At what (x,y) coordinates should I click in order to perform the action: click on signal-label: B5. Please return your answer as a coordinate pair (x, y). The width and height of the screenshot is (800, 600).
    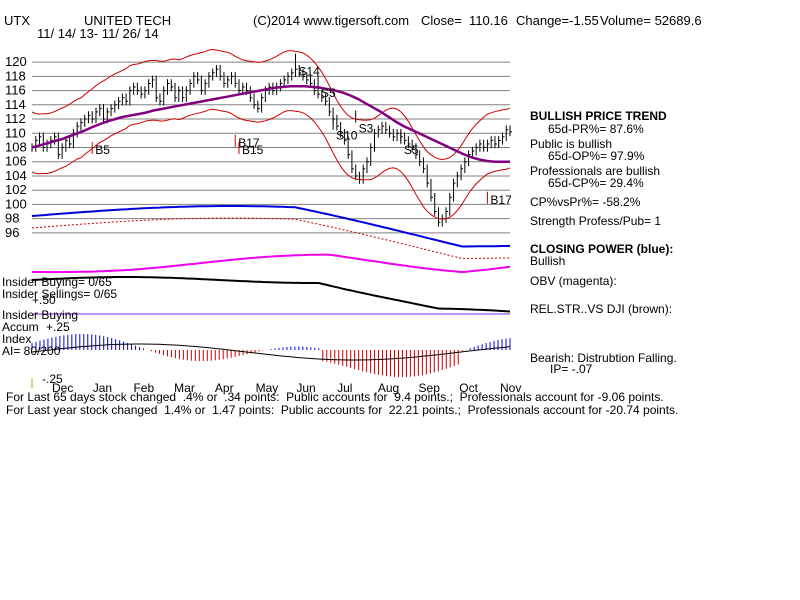
    Looking at the image, I should click on (102, 150).